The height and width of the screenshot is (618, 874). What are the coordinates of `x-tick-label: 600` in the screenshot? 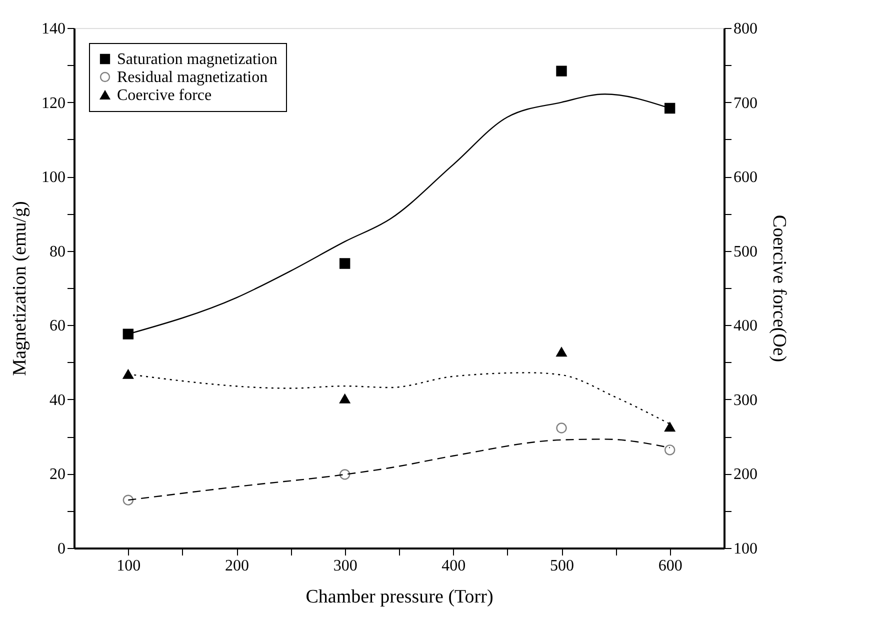 It's located at (670, 566).